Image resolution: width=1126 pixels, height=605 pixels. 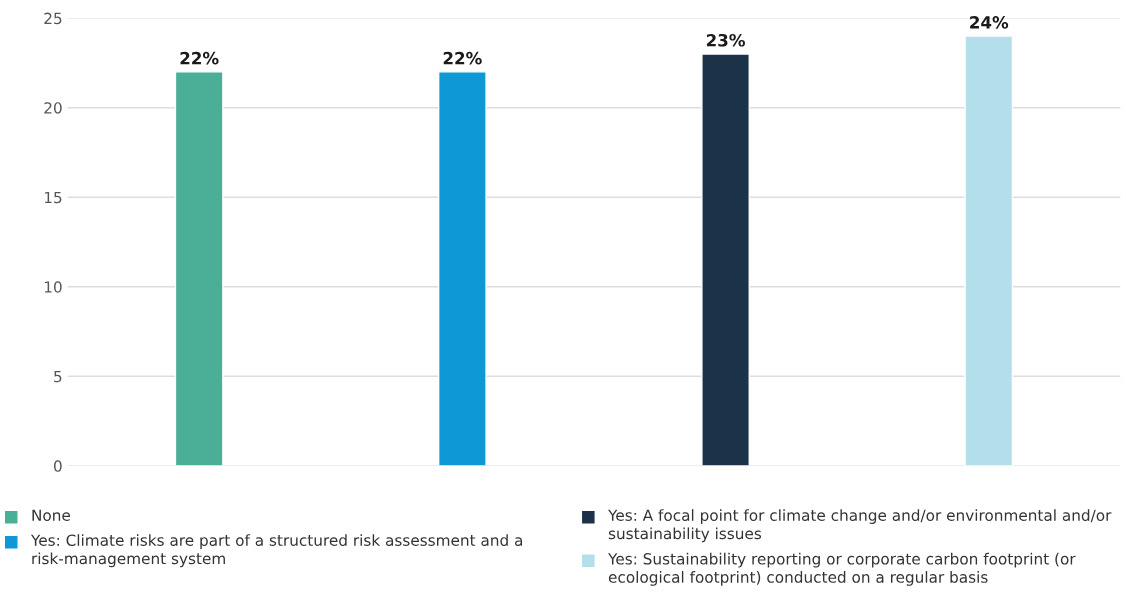 What do you see at coordinates (51, 515) in the screenshot?
I see `legend-label: None` at bounding box center [51, 515].